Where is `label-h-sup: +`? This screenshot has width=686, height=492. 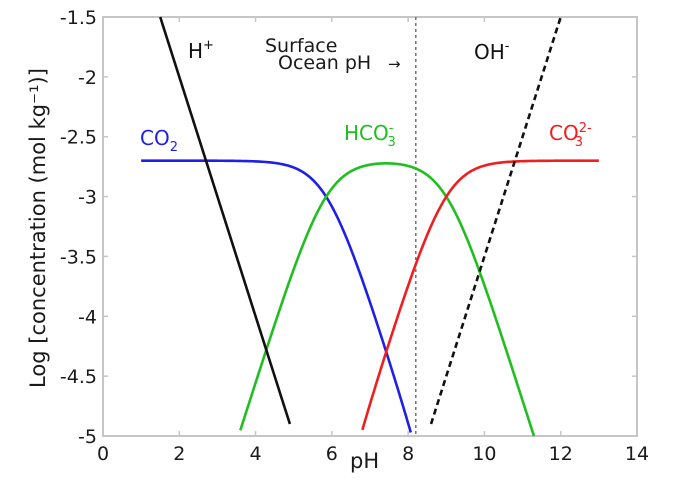 label-h-sup: + is located at coordinates (208, 45).